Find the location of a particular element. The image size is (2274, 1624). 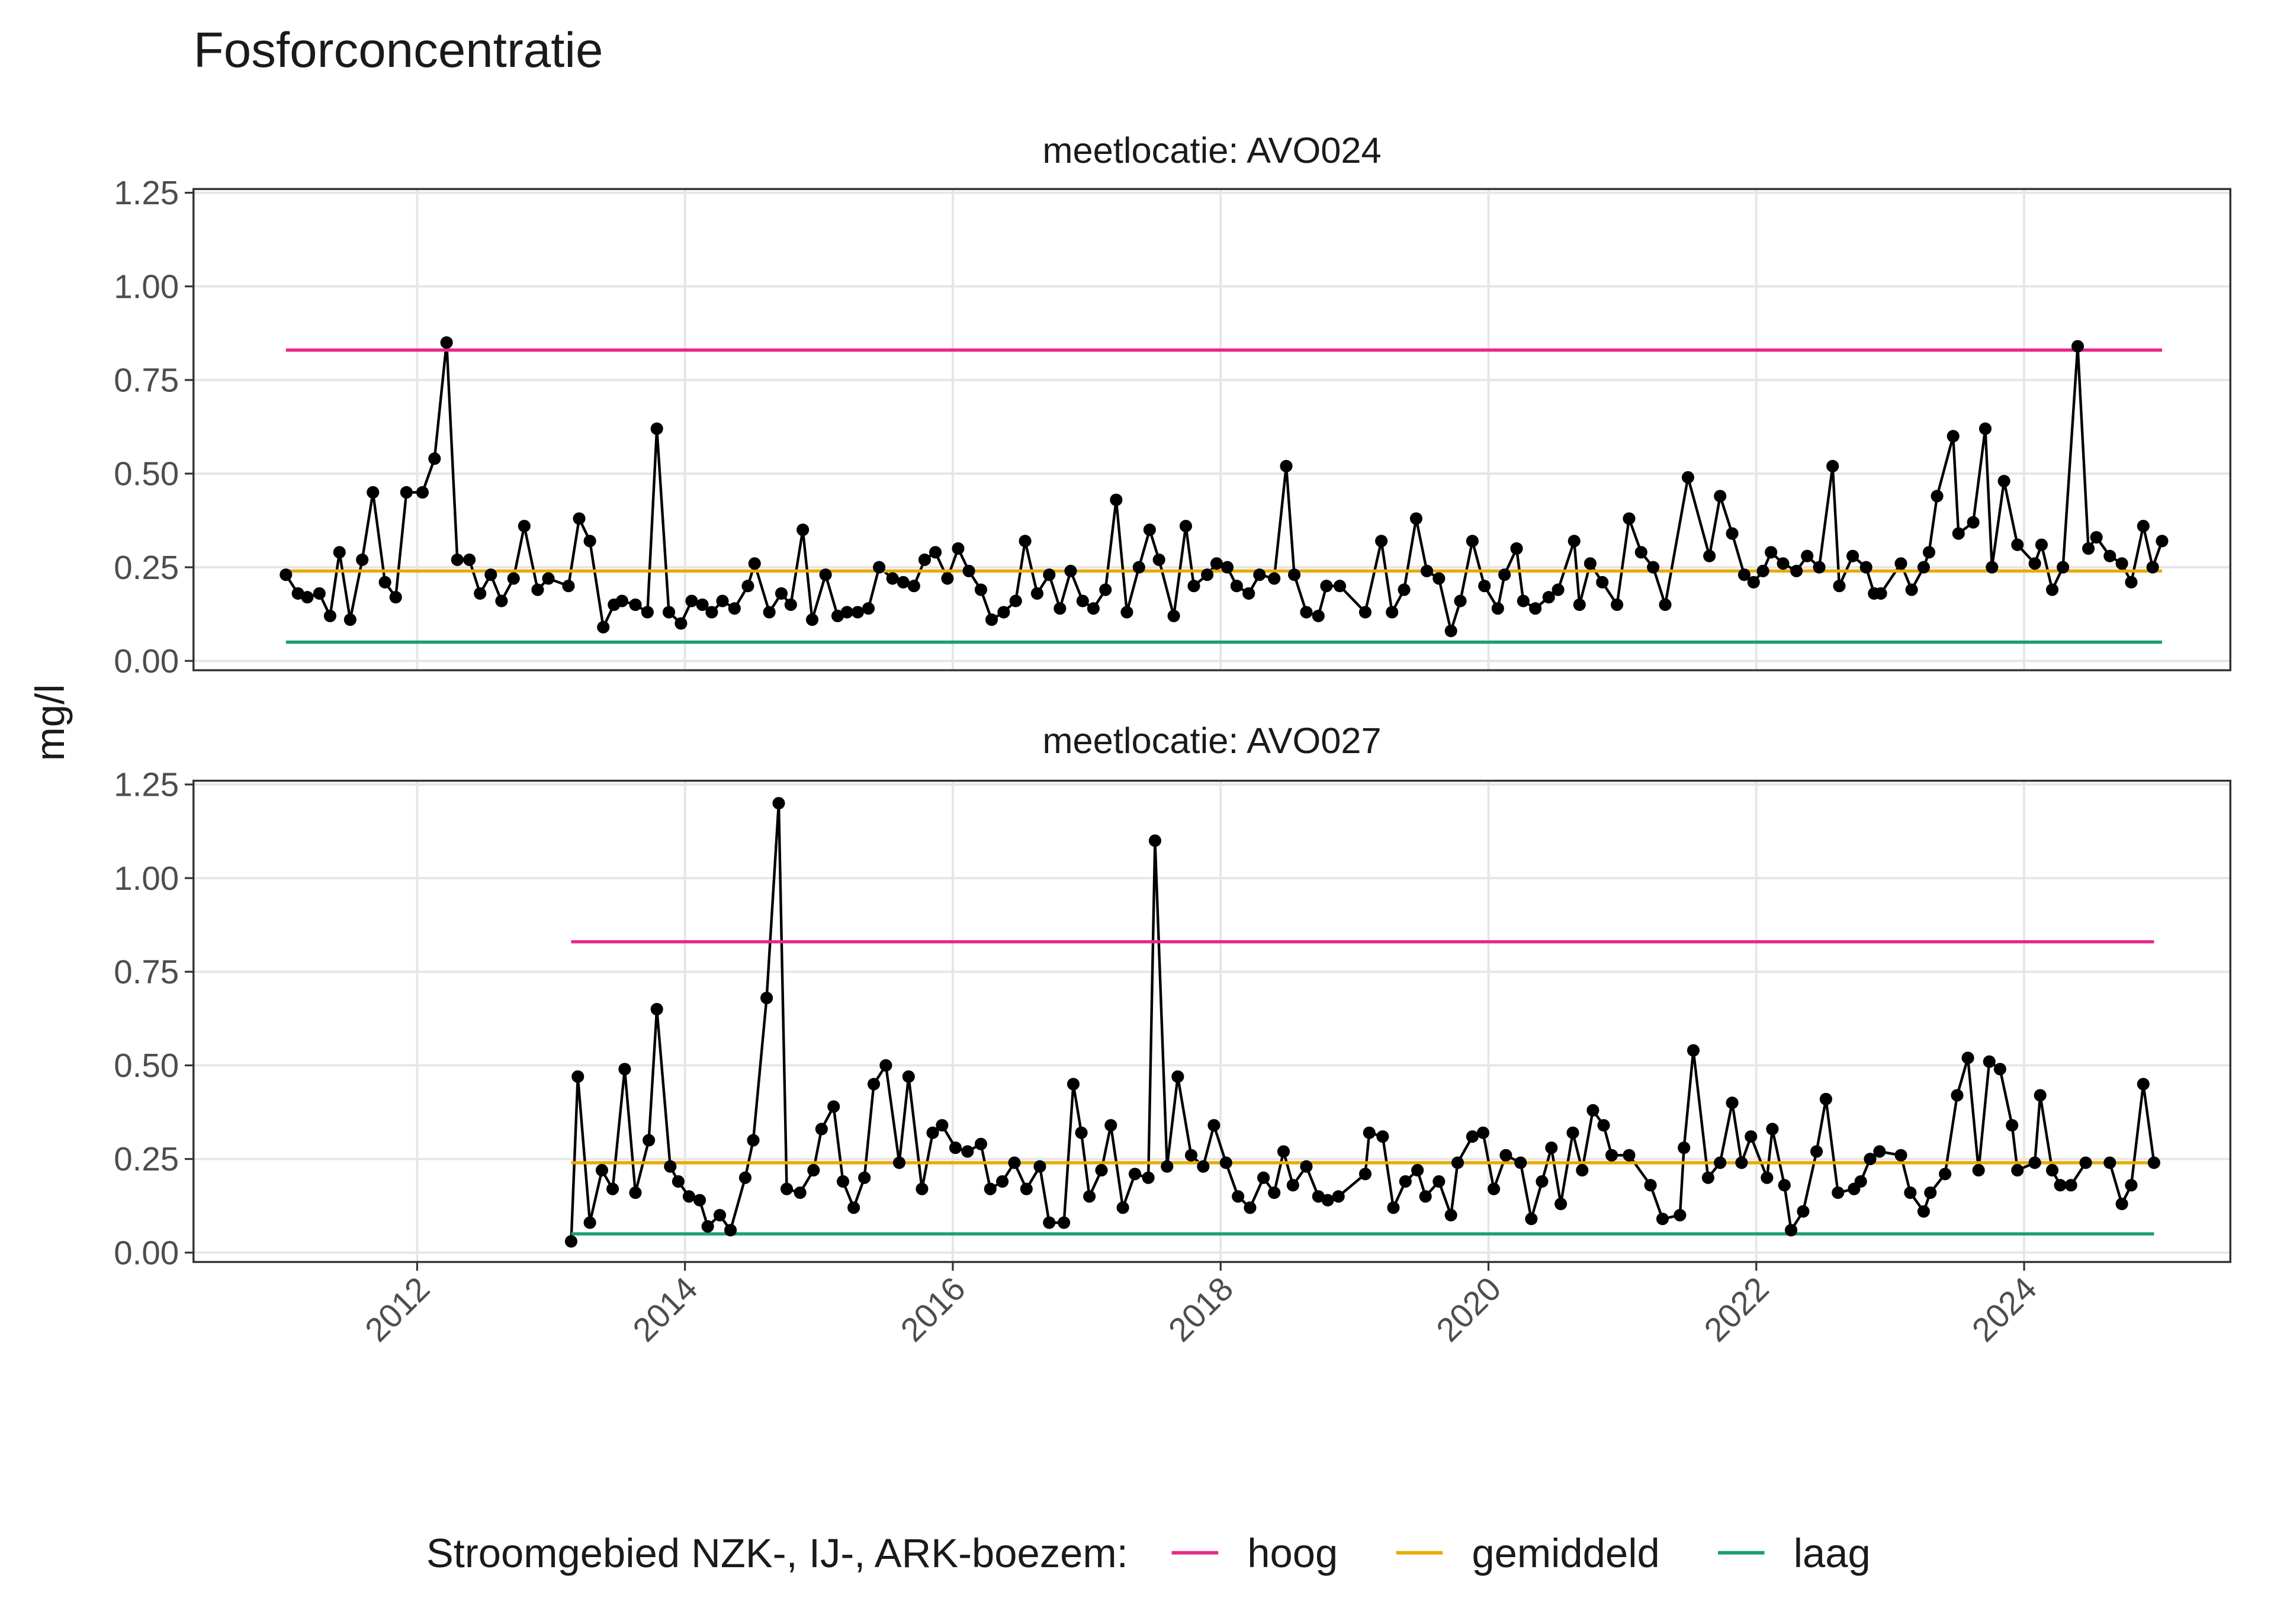

chart-title: Fosforconcentratie is located at coordinates (399, 50).